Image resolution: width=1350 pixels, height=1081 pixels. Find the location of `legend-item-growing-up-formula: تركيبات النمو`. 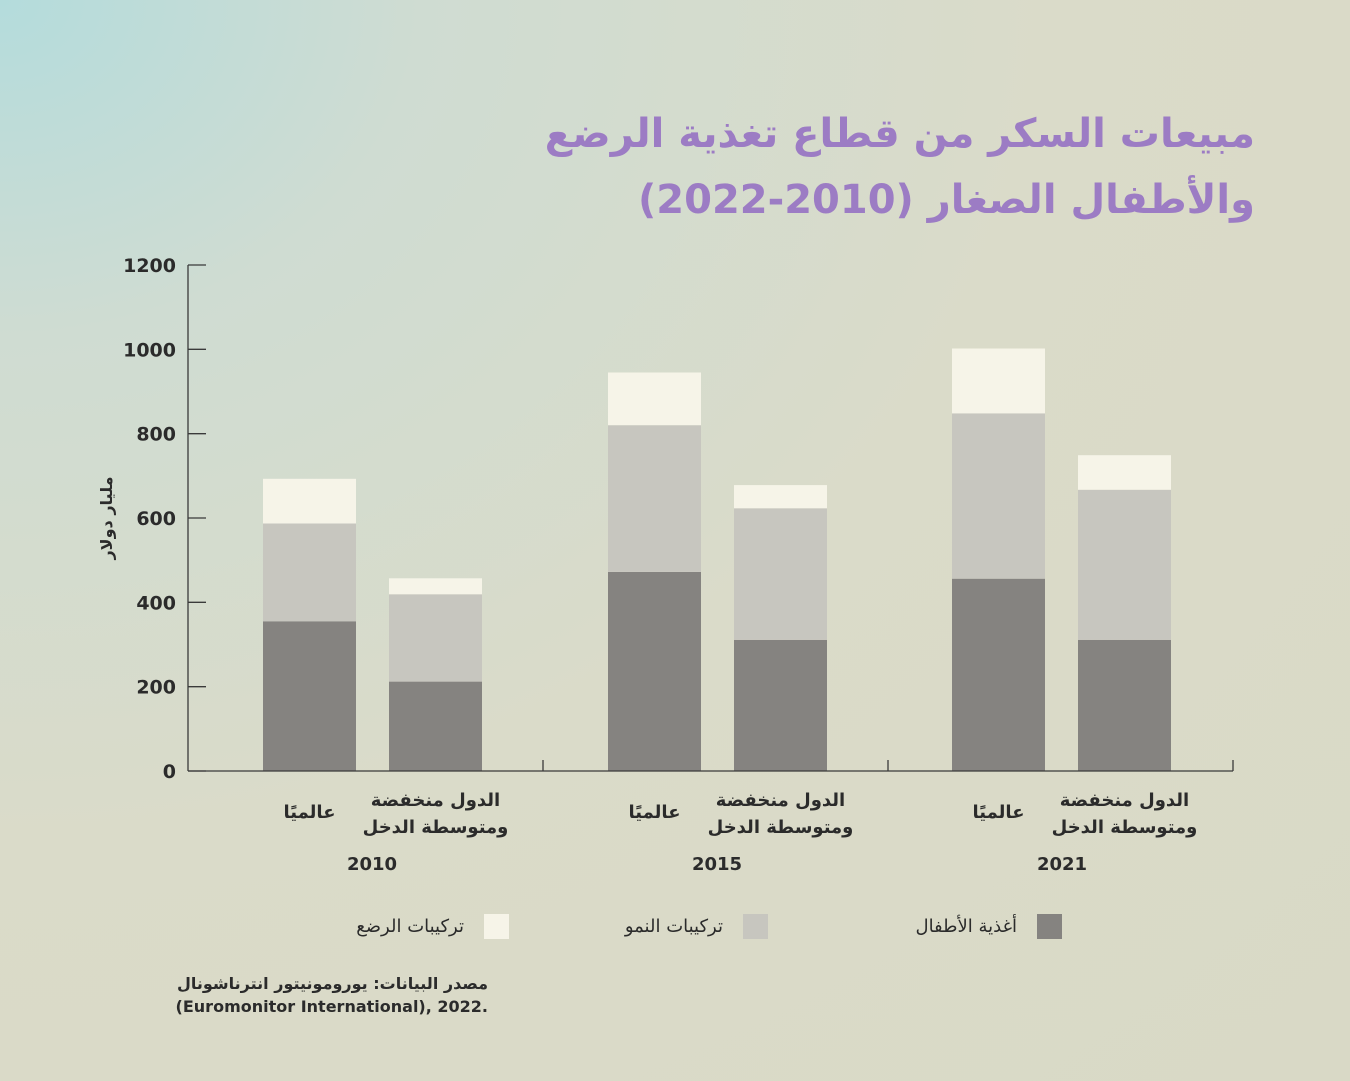

legend-item-growing-up-formula: تركيبات النمو is located at coordinates (696, 926).